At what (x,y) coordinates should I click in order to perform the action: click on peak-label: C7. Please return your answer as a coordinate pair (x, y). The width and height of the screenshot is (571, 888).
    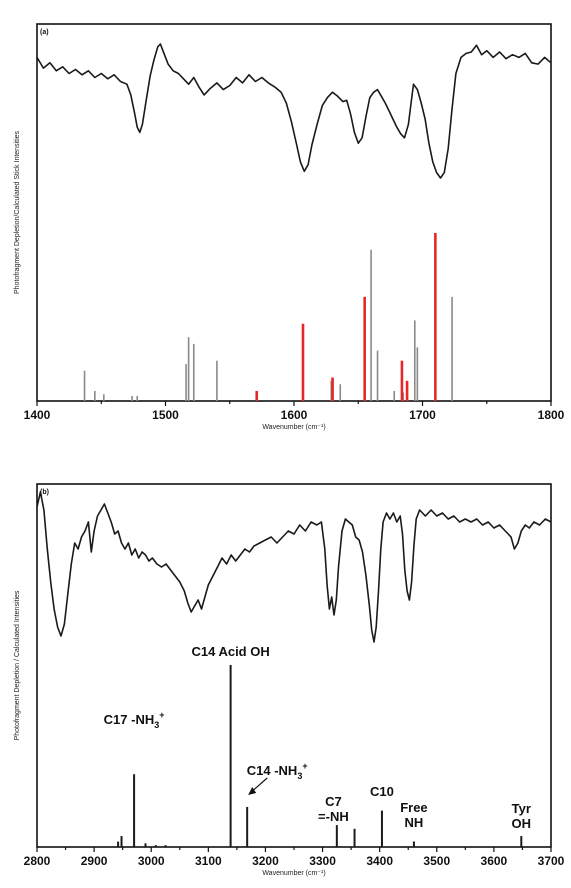
    Looking at the image, I should click on (333, 801).